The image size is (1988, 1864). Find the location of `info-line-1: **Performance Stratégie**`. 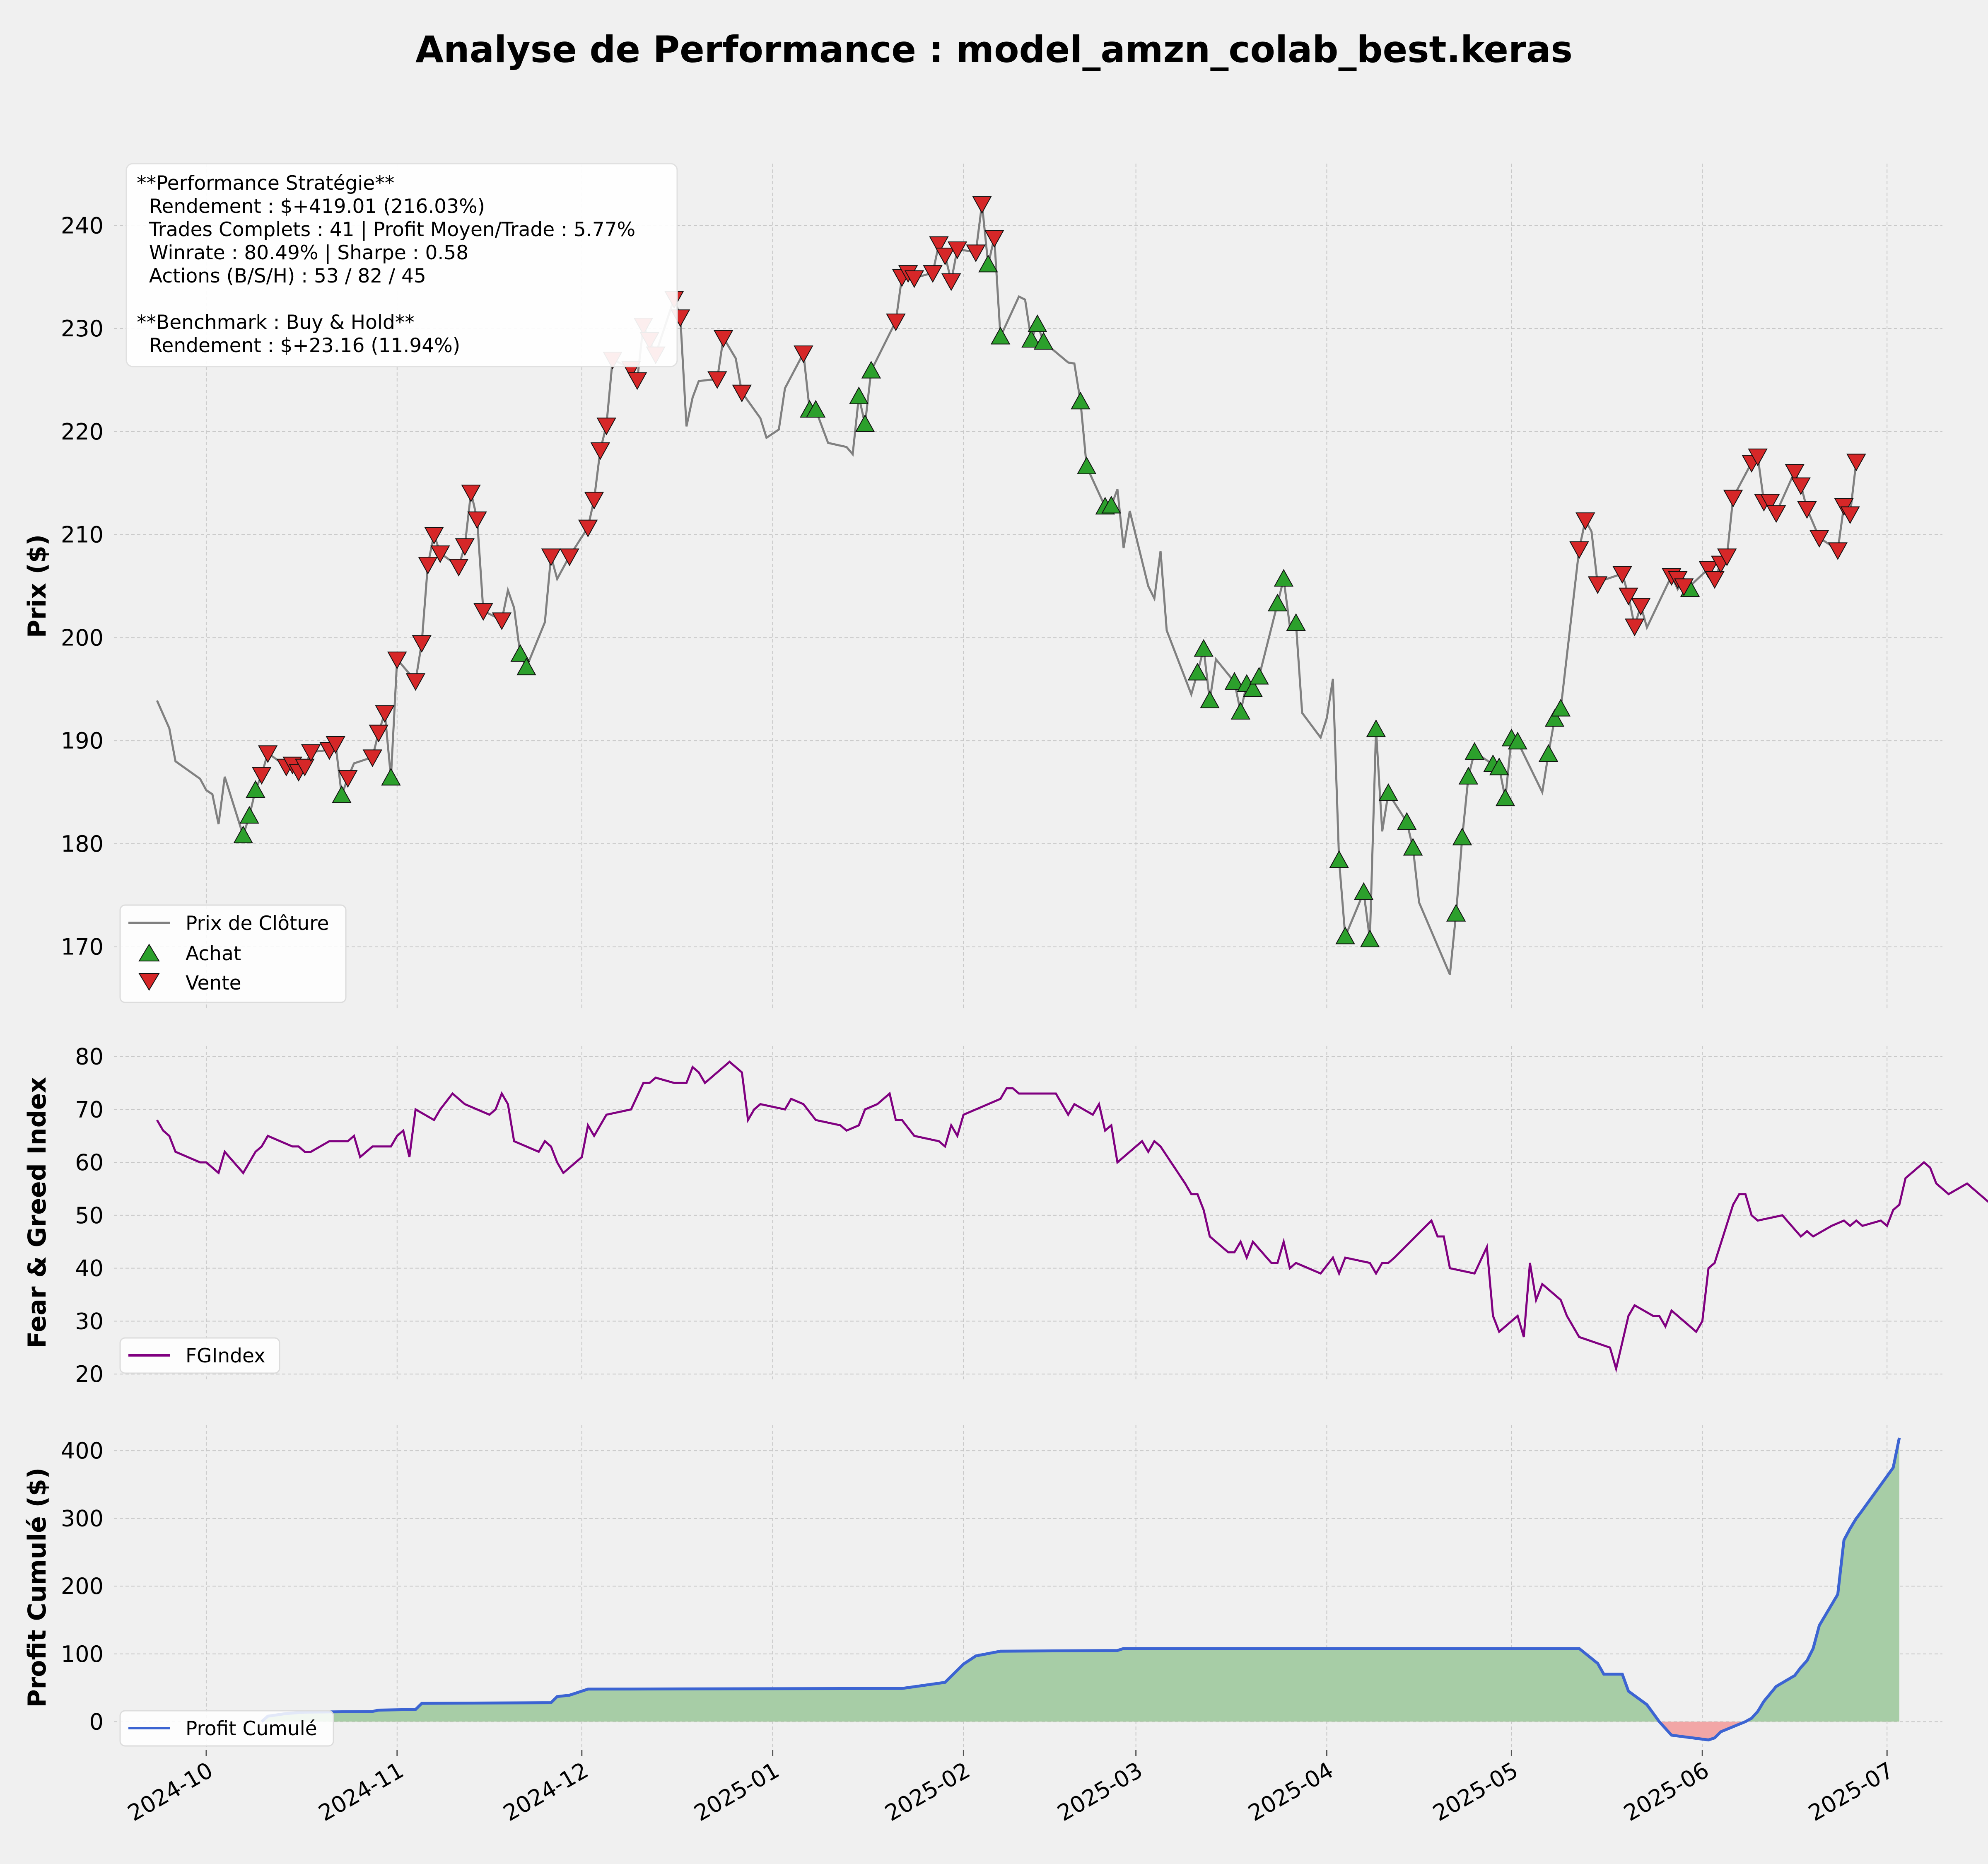

info-line-1: **Performance Stratégie** is located at coordinates (265, 183).